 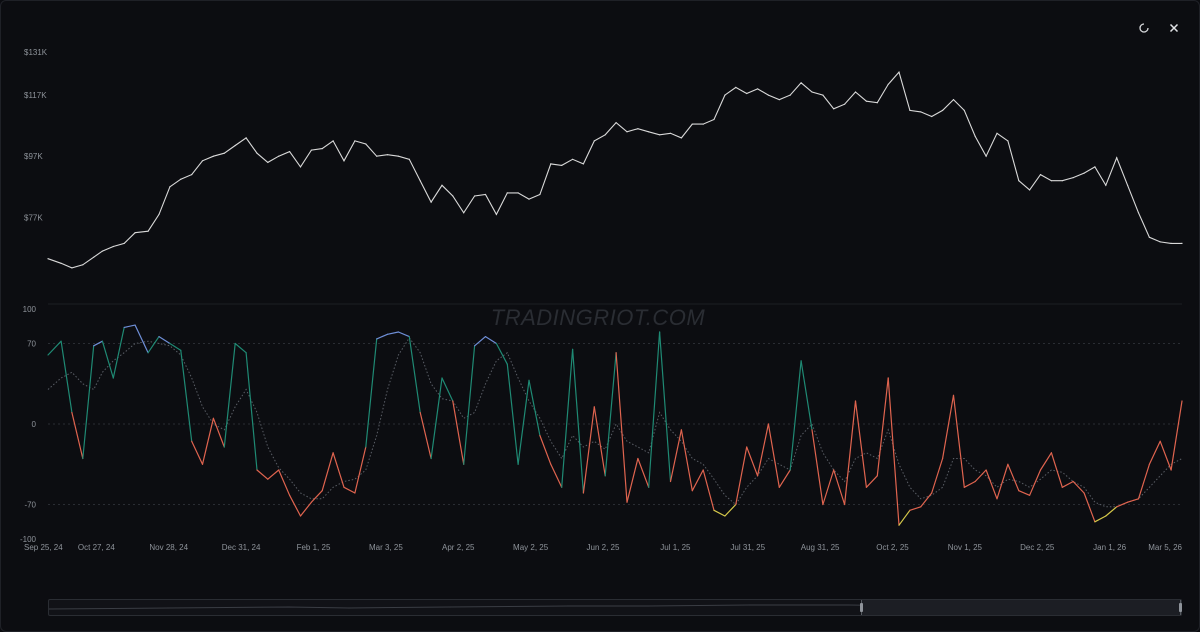 I want to click on refresh-icon, so click(x=1144, y=28).